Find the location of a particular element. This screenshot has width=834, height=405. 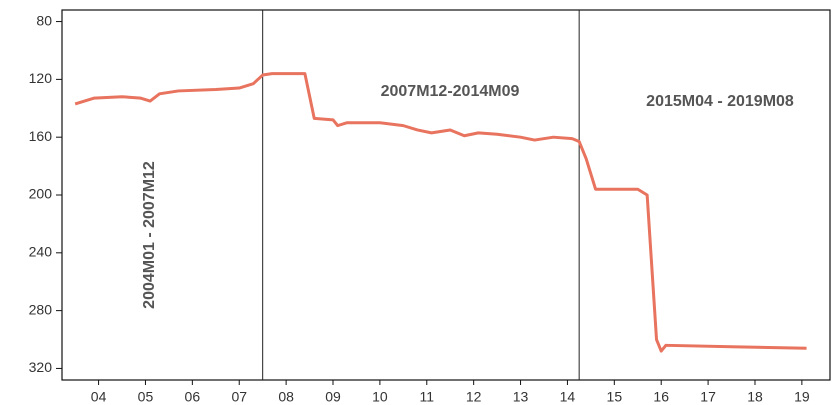

x-tick-label: 11 is located at coordinates (427, 397).